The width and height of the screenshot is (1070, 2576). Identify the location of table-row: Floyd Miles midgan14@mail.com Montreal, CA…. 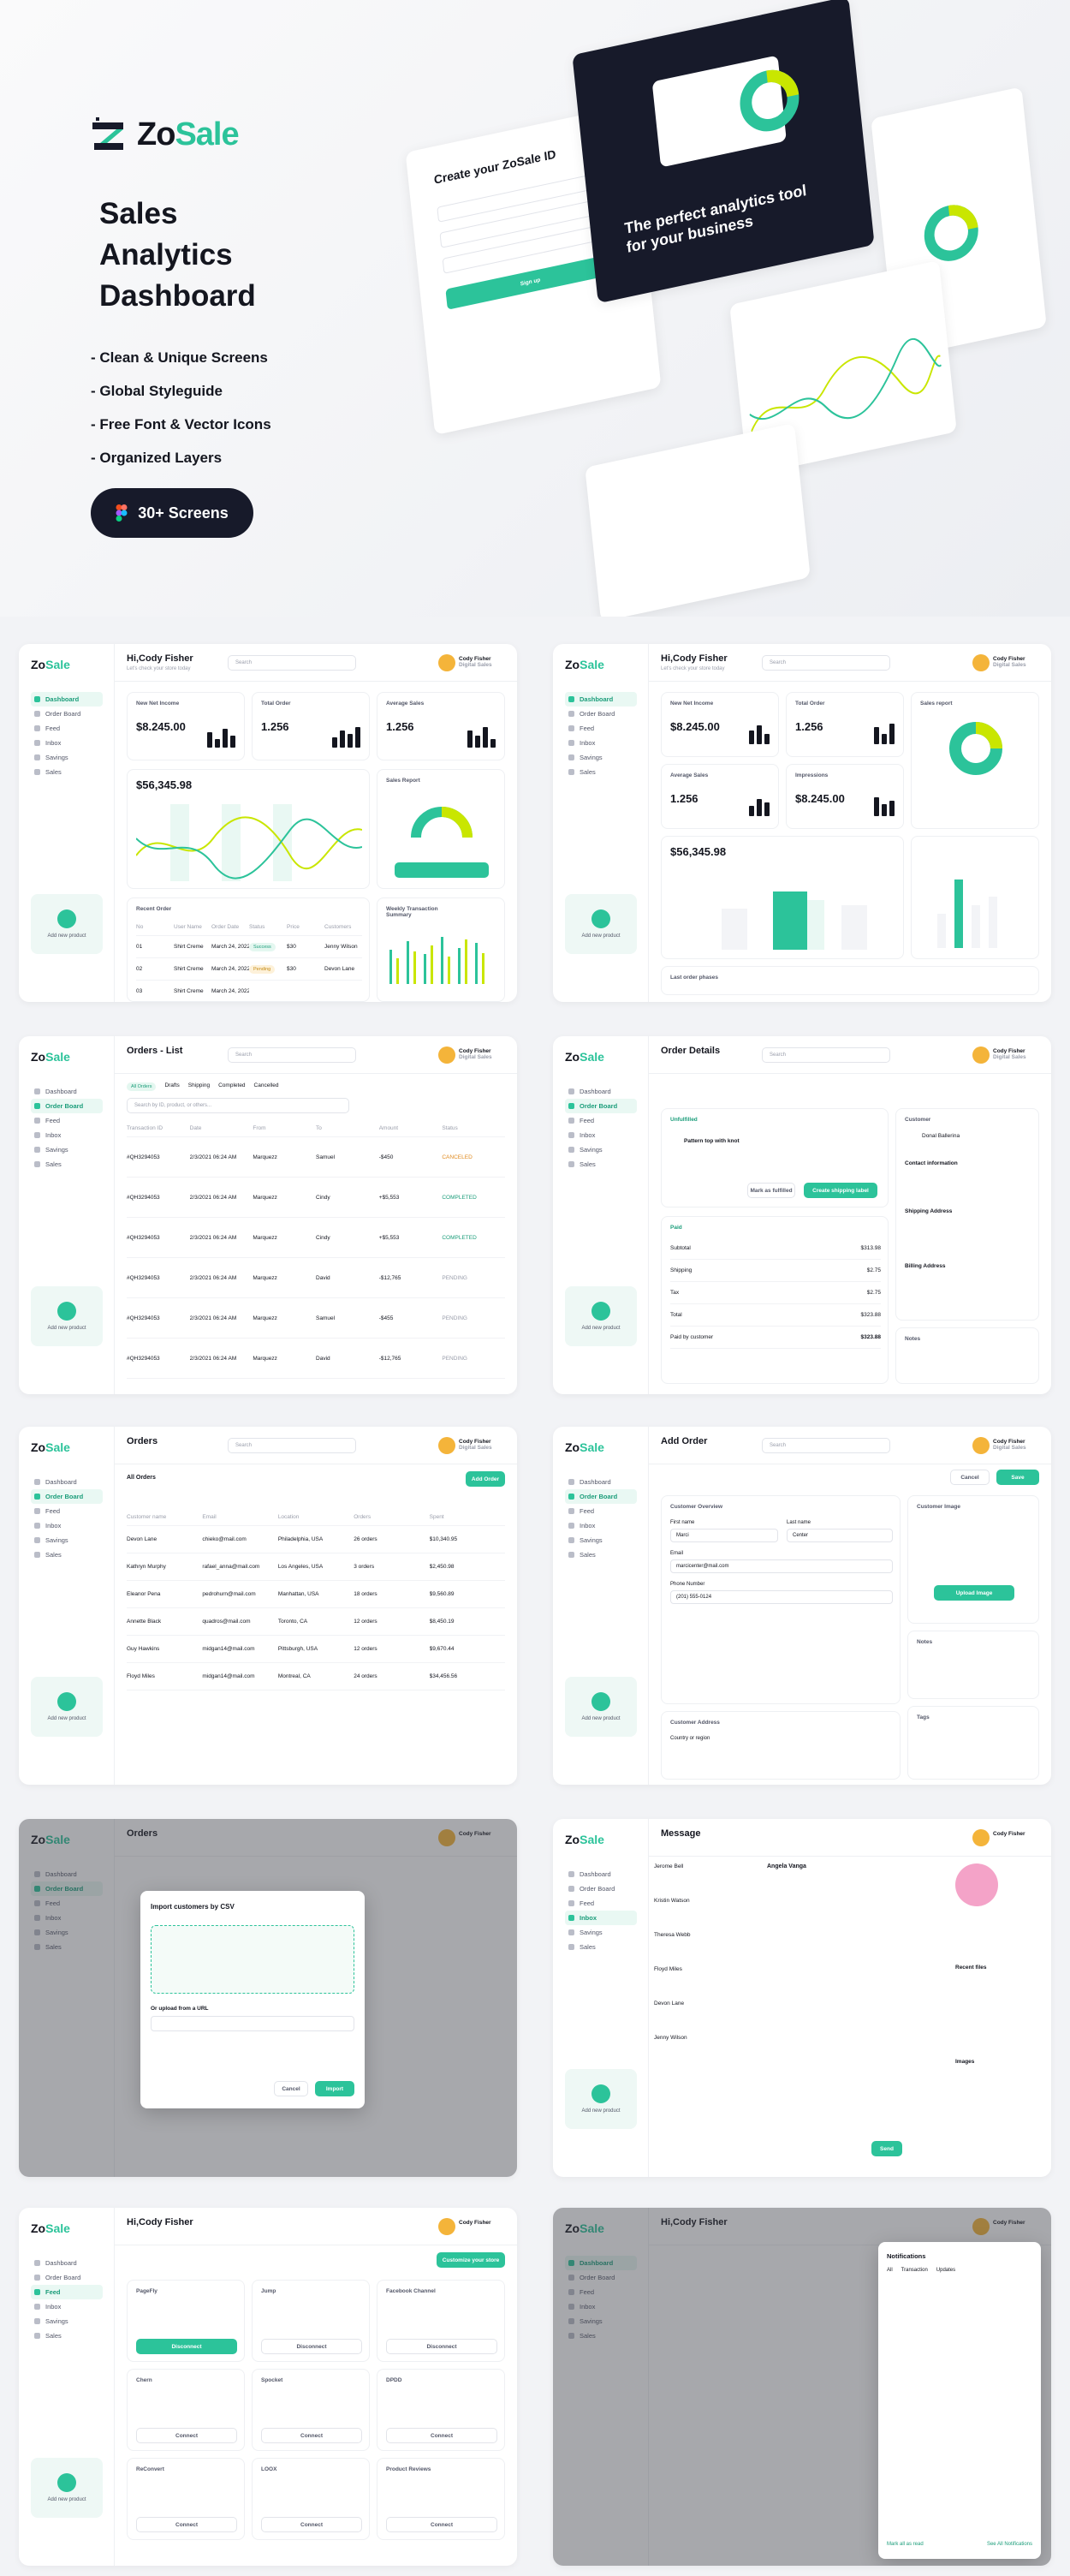
(316, 1676).